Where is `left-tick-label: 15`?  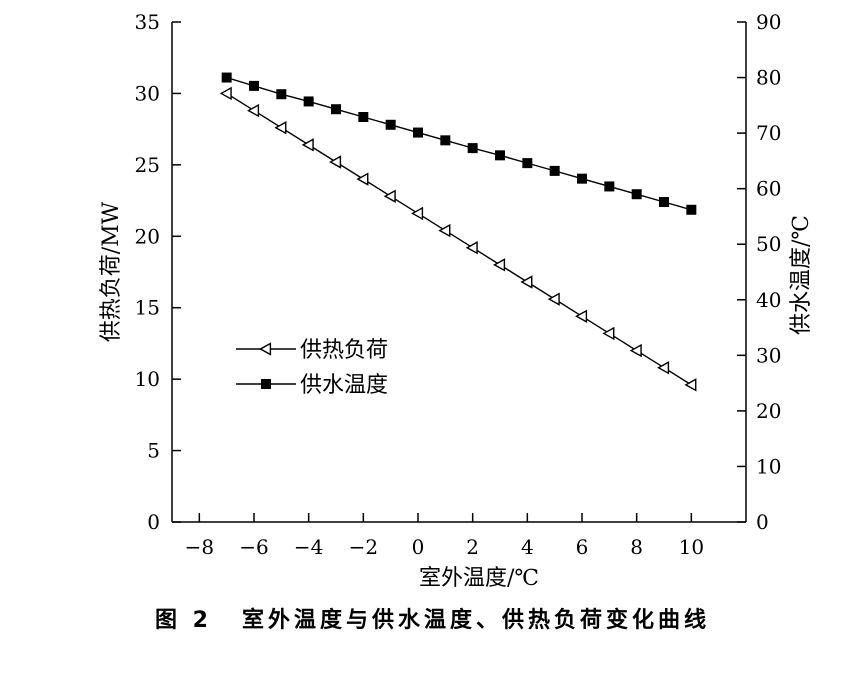 left-tick-label: 15 is located at coordinates (147, 308).